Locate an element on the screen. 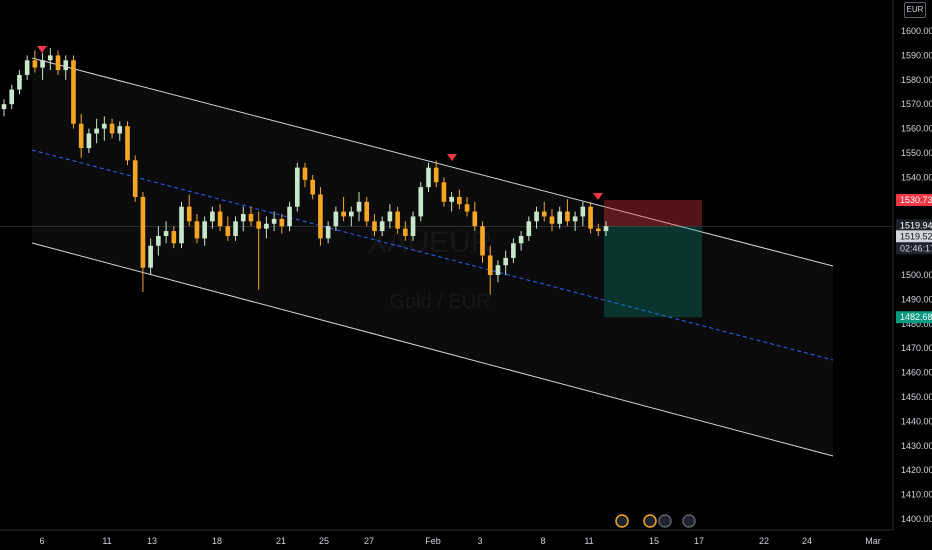 The width and height of the screenshot is (932, 550). date-tick-label: 21 is located at coordinates (281, 541).